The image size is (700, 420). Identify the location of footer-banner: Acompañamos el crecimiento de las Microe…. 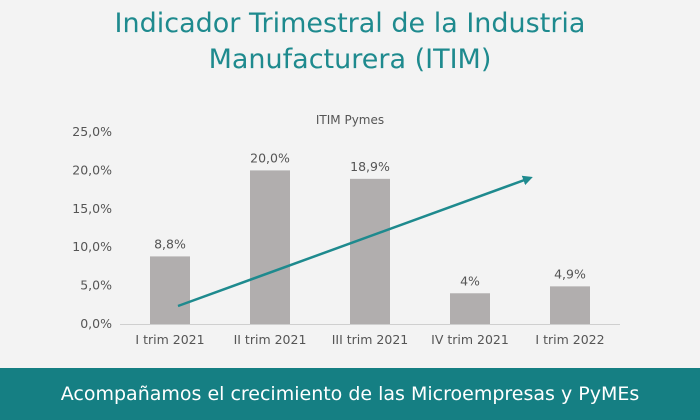
(350, 394).